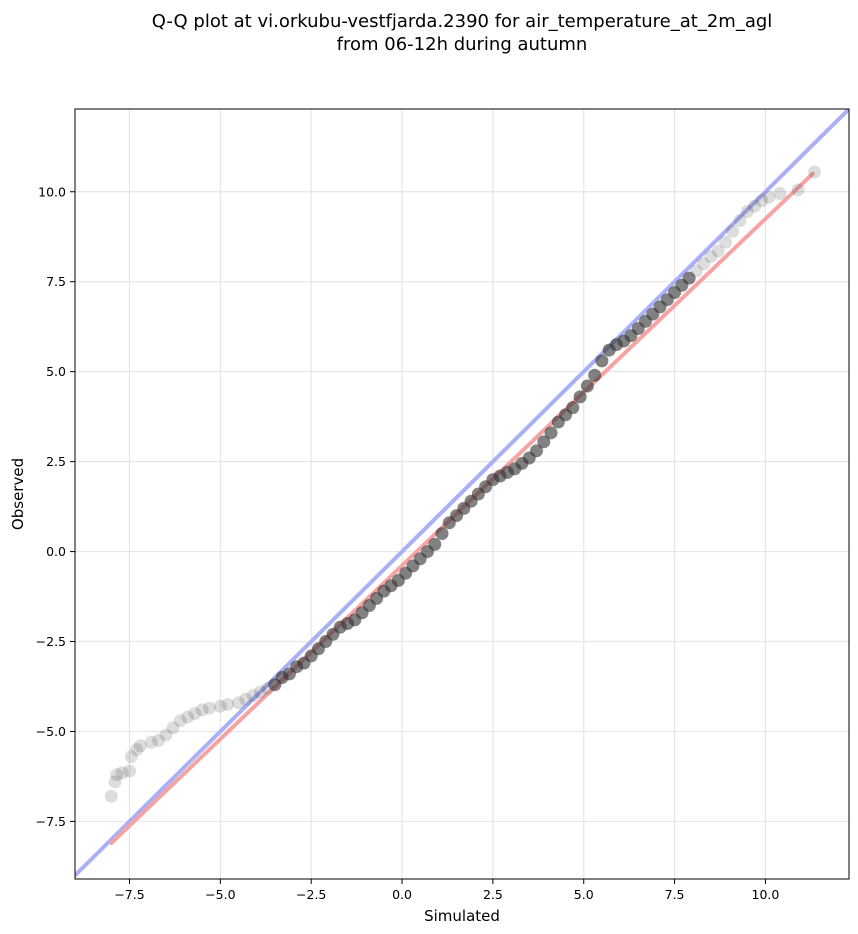 This screenshot has width=858, height=934. I want to click on chart-title-line2: from 06-12h during autumn, so click(462, 44).